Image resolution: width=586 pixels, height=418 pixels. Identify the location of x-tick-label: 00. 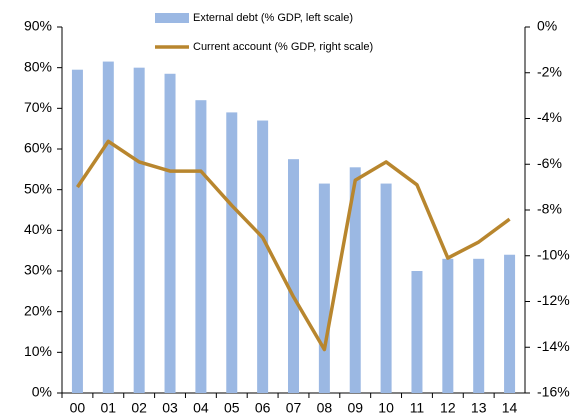
(78, 408).